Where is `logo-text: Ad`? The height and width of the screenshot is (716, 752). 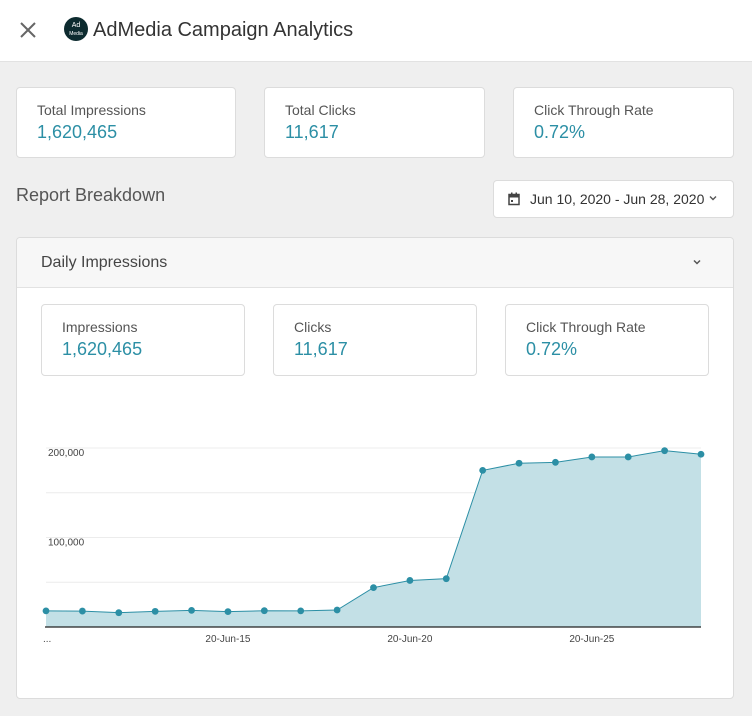 logo-text: Ad is located at coordinates (76, 25).